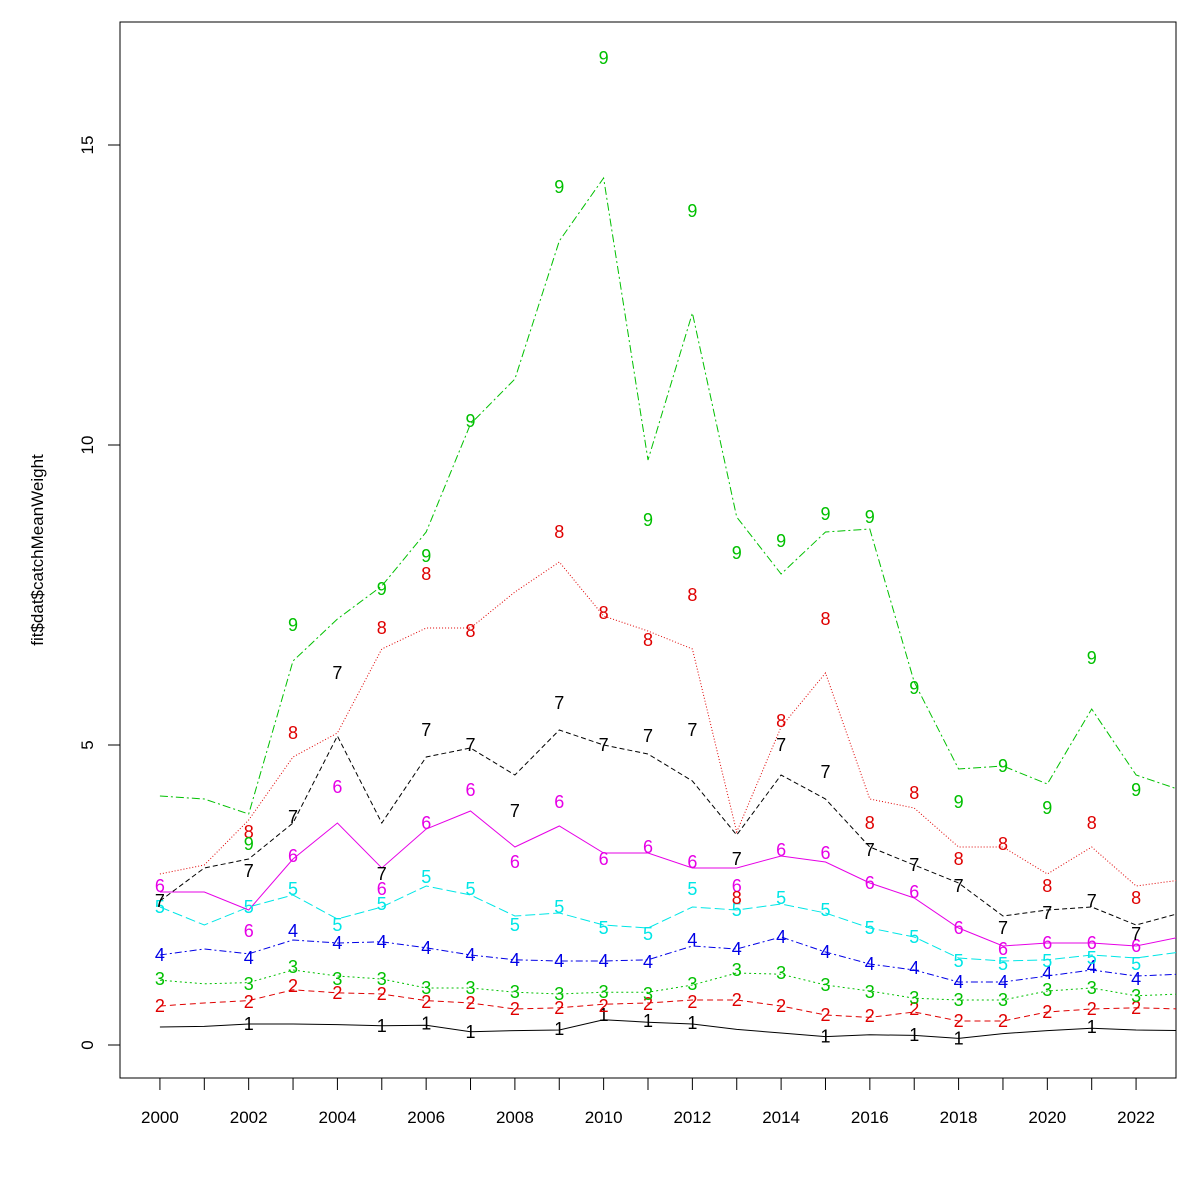 This screenshot has height=1200, width=1200. What do you see at coordinates (604, 1117) in the screenshot?
I see `x-tick-label: 2010` at bounding box center [604, 1117].